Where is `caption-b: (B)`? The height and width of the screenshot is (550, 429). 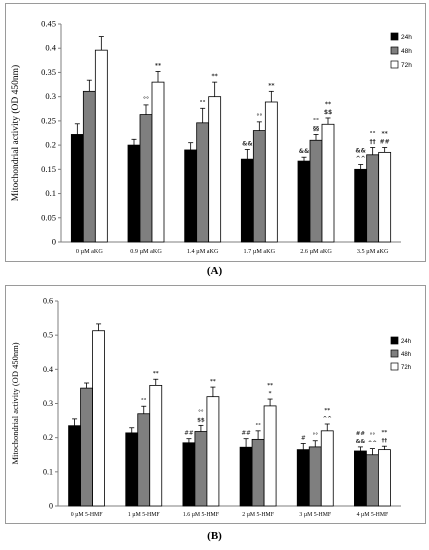 caption-b: (B) is located at coordinates (214, 536).